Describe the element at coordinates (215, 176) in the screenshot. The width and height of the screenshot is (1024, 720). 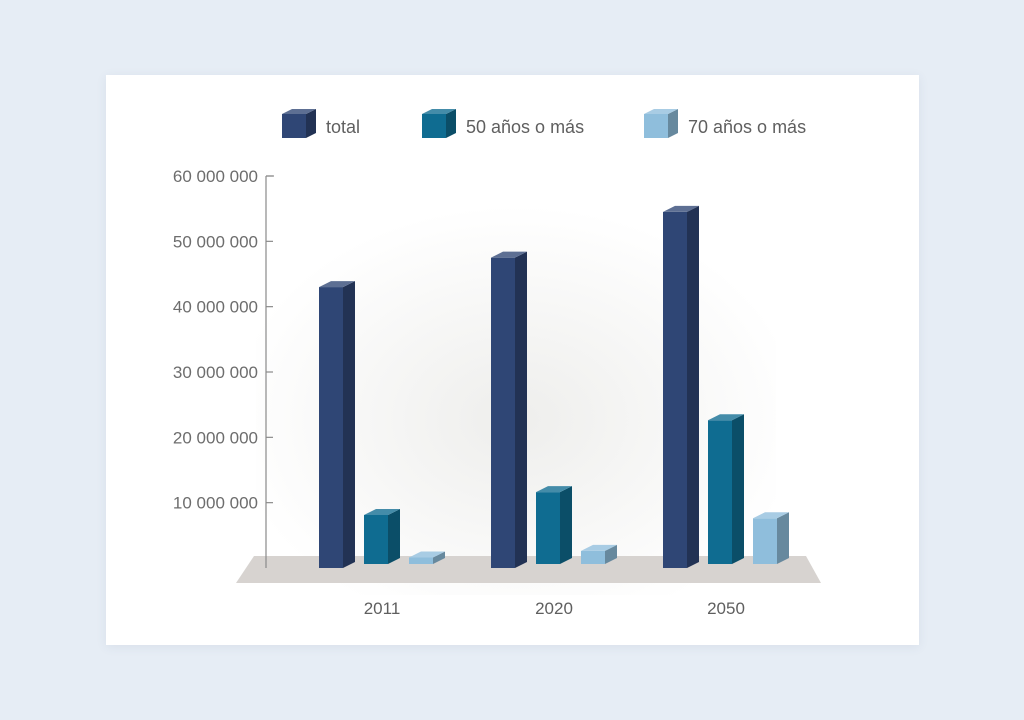
I see `y-tick-label: 60 000 000` at that location.